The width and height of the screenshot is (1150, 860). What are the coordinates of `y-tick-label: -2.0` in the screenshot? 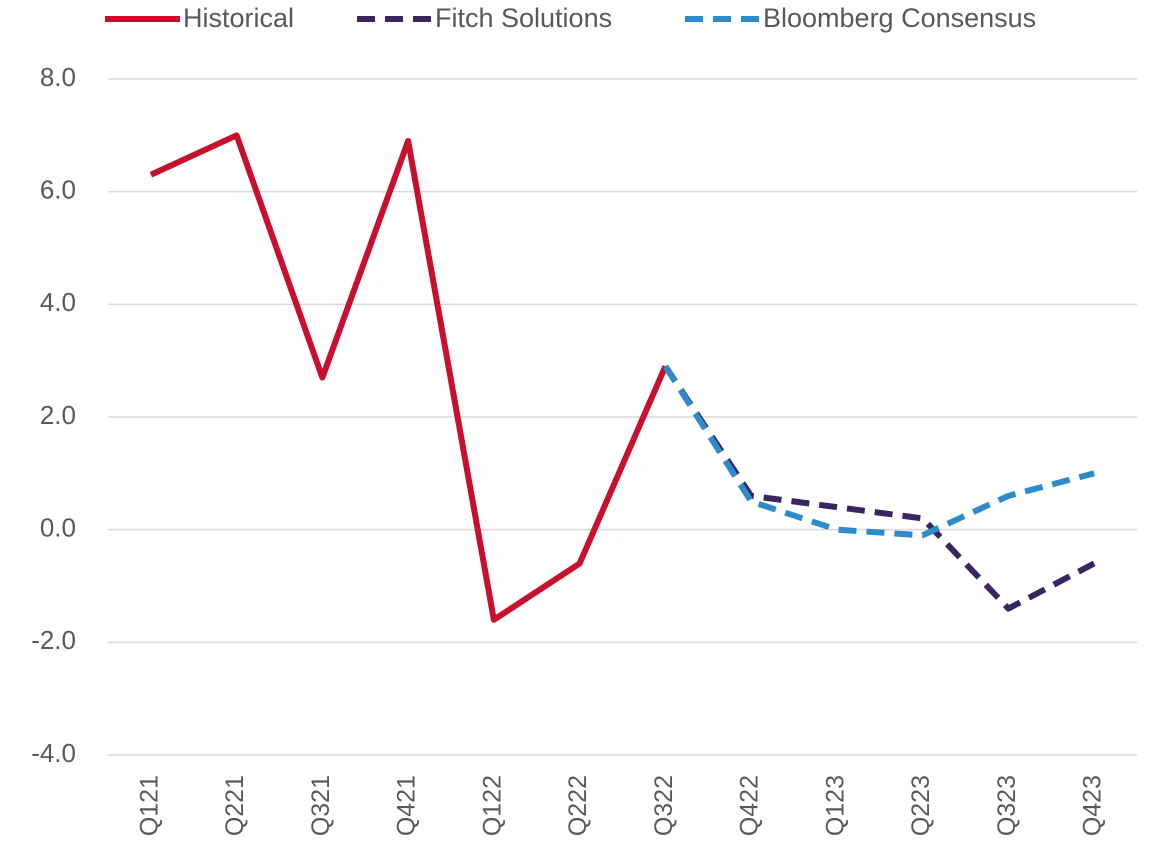 It's located at (53, 640).